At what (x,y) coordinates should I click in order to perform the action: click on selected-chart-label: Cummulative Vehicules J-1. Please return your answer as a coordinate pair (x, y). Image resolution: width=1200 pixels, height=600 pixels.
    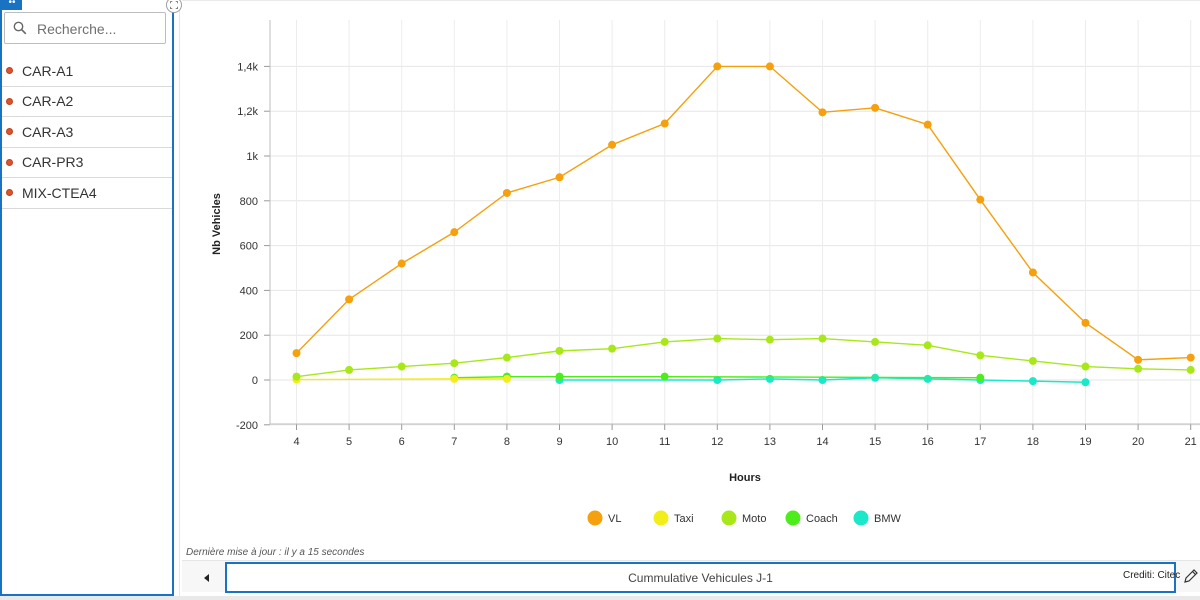
    Looking at the image, I should click on (700, 577).